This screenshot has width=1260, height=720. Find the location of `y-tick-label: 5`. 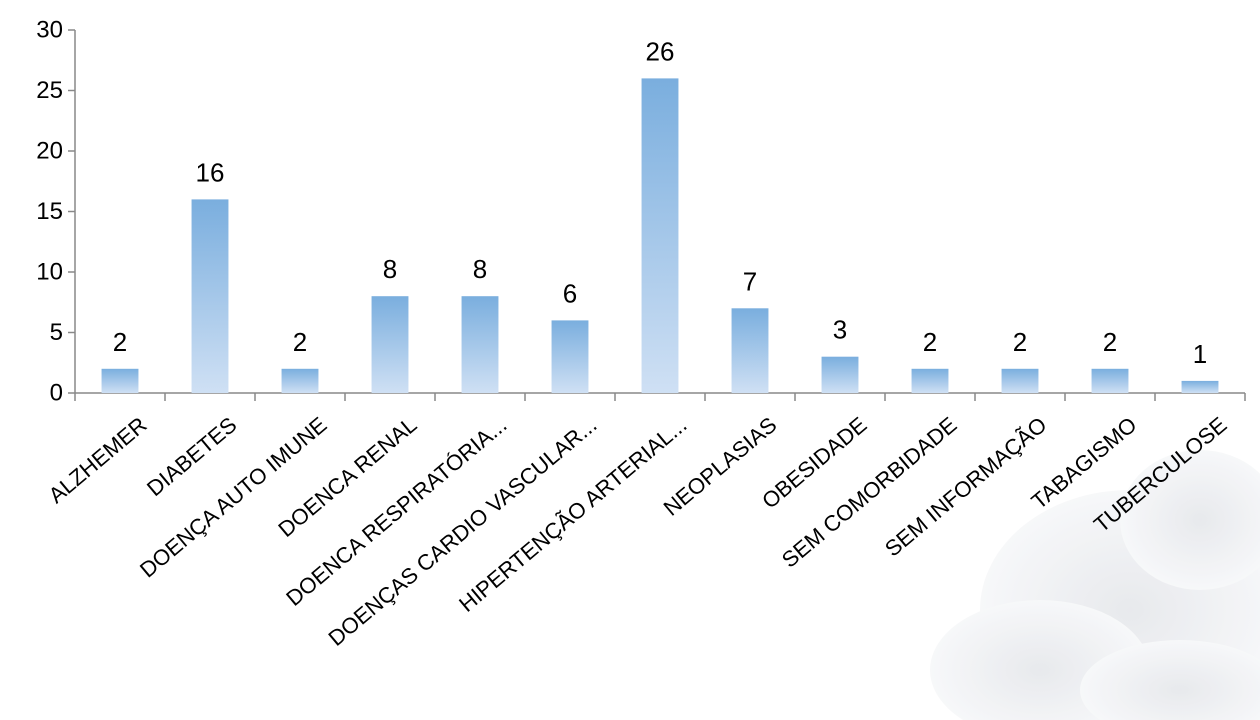

y-tick-label: 5 is located at coordinates (56, 332).